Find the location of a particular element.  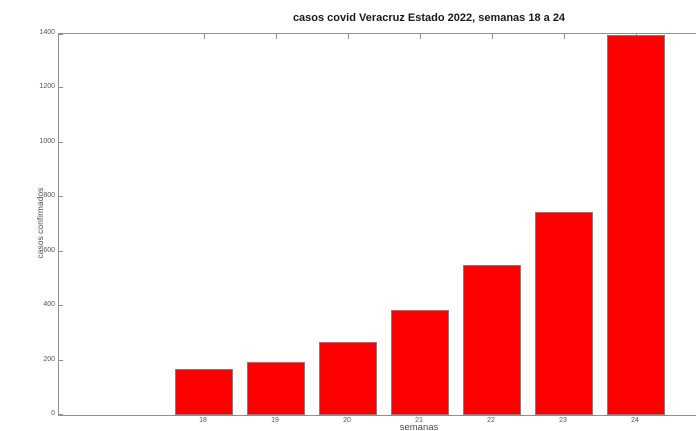

y-tick-label-1400: 1400 is located at coordinates (47, 32).